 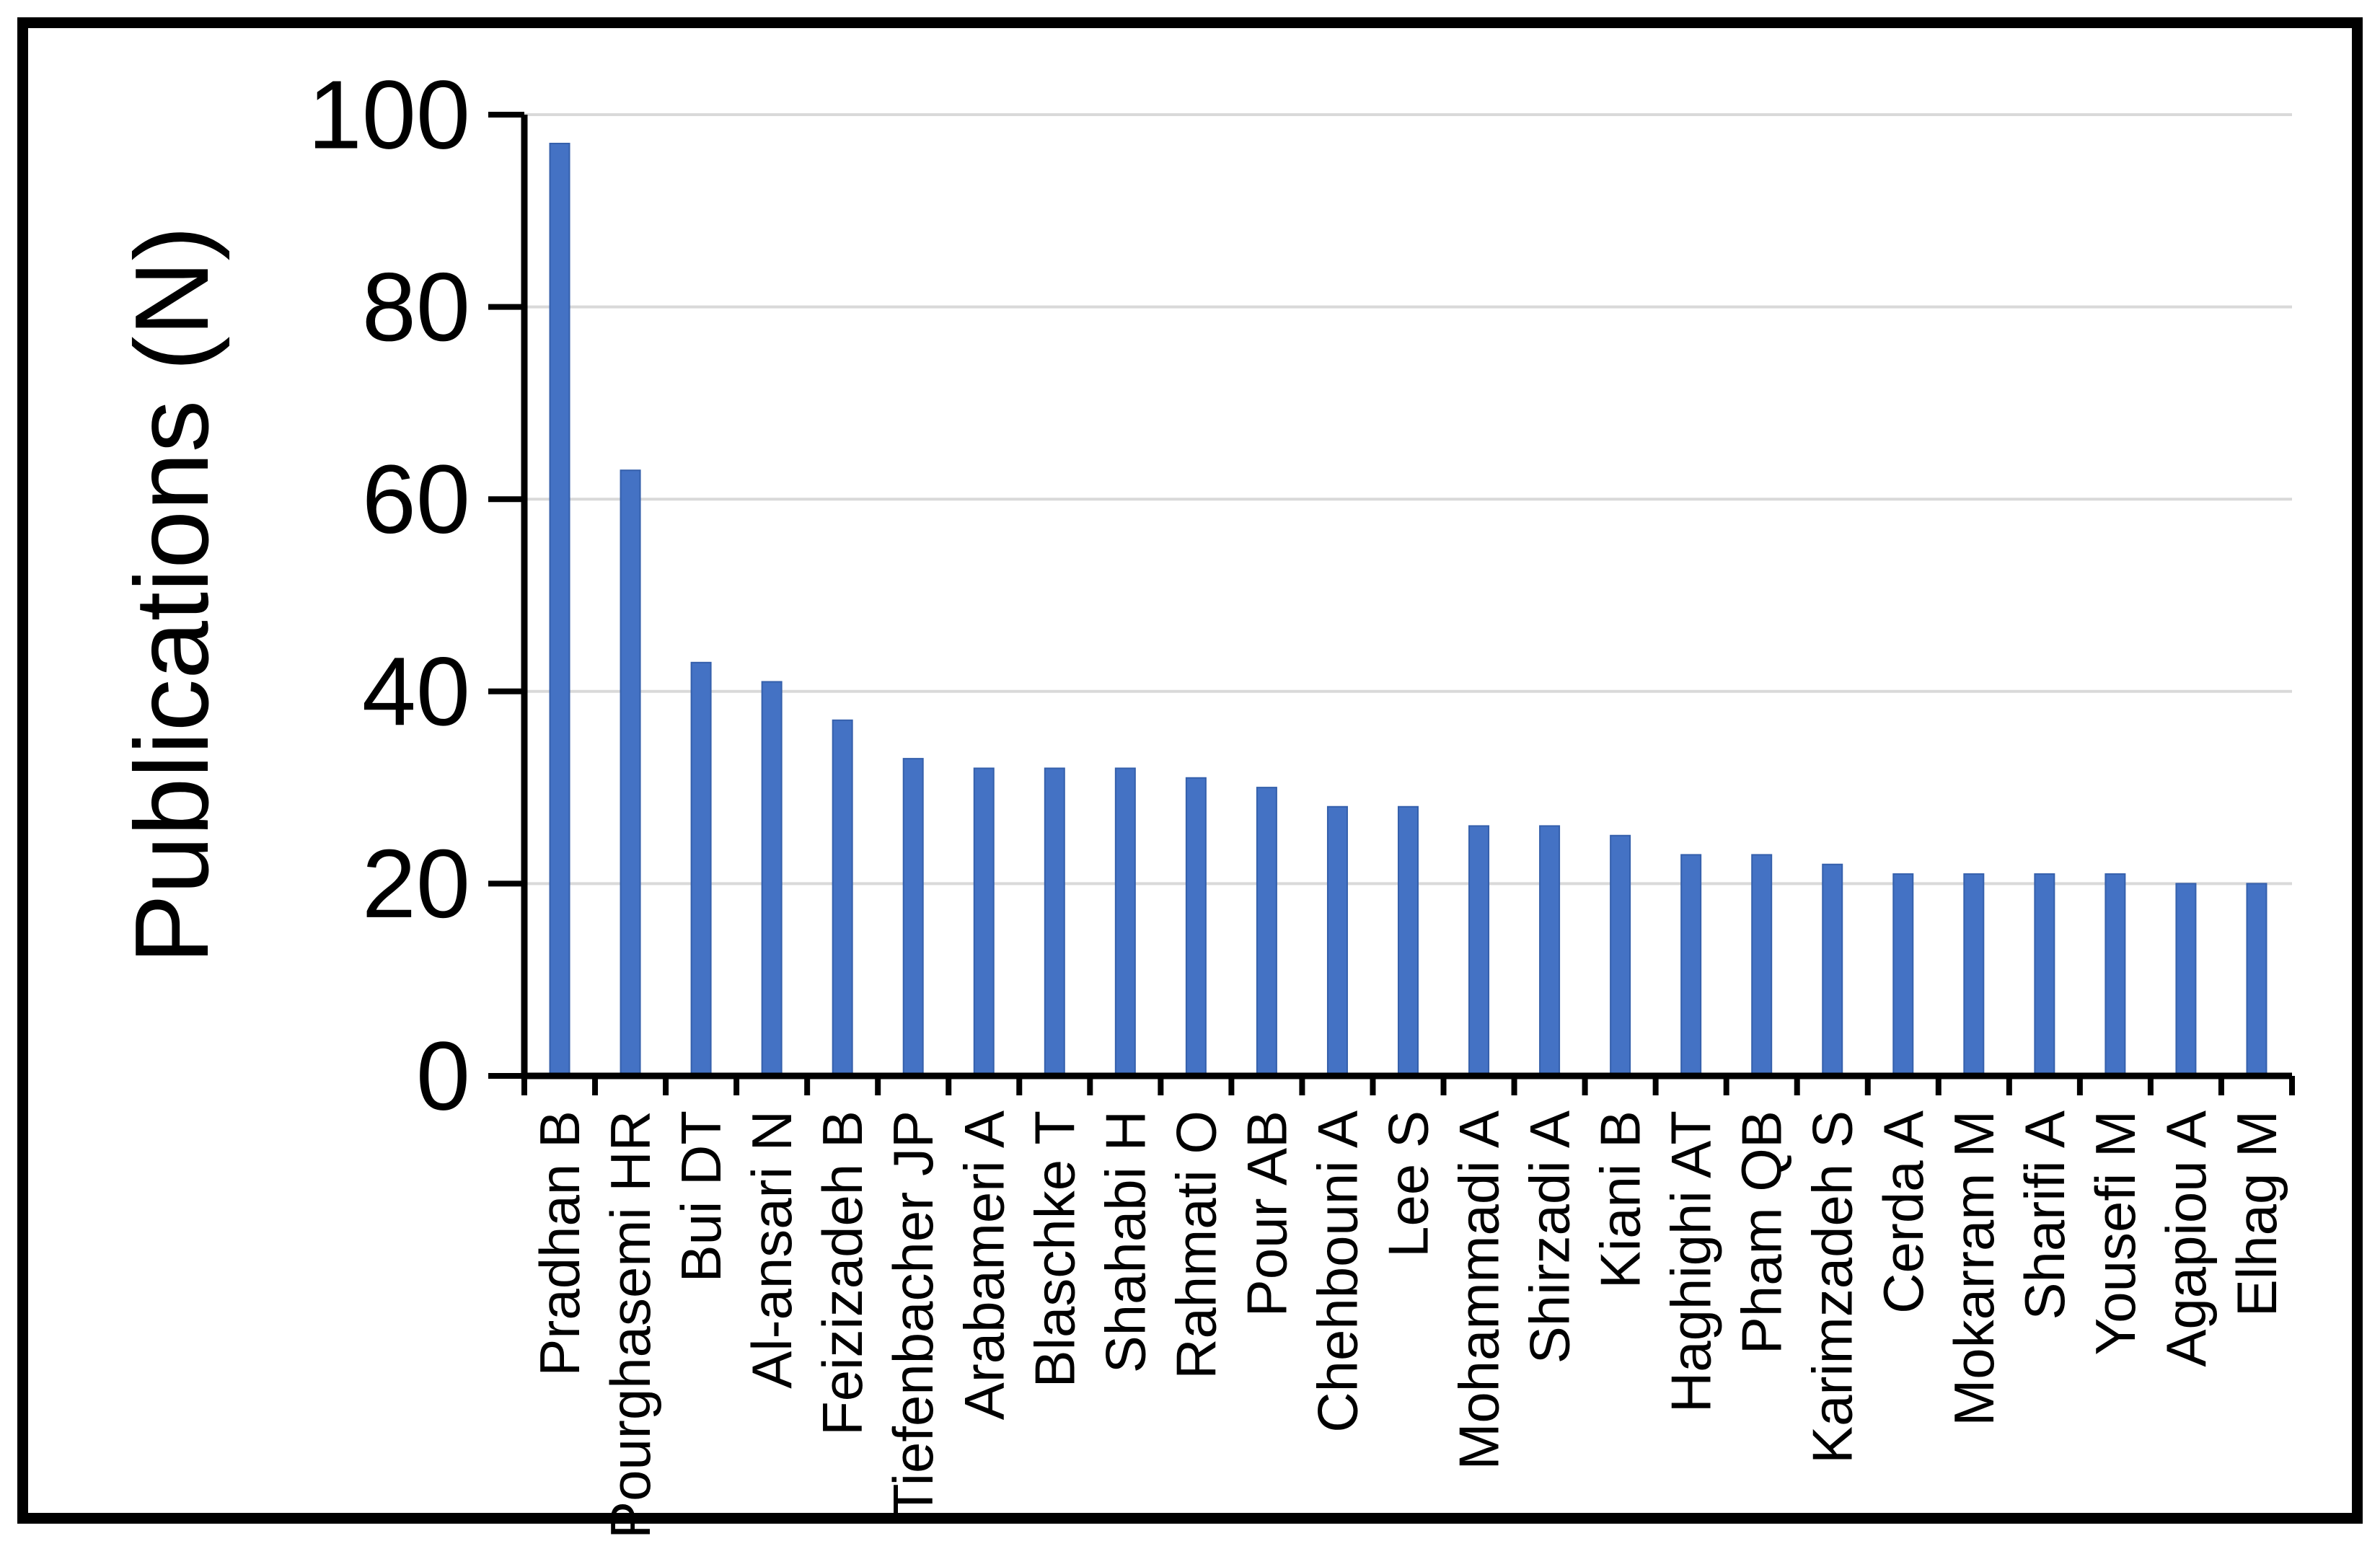 I want to click on category-label-cerda-a: Cerda A, so click(x=1903, y=1212).